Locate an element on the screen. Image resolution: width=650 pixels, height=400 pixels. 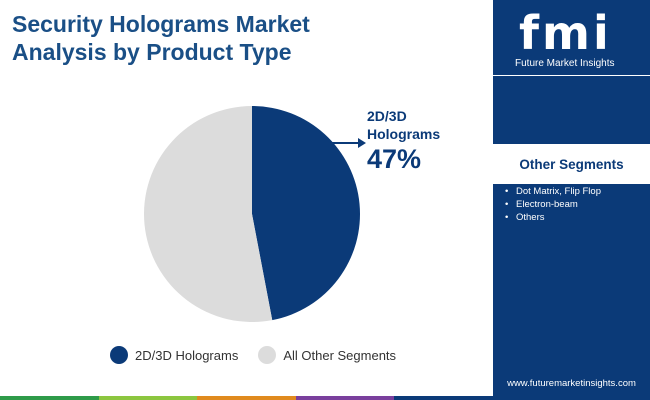
logo-caption: Future Market Insights is located at coordinates (565, 63).